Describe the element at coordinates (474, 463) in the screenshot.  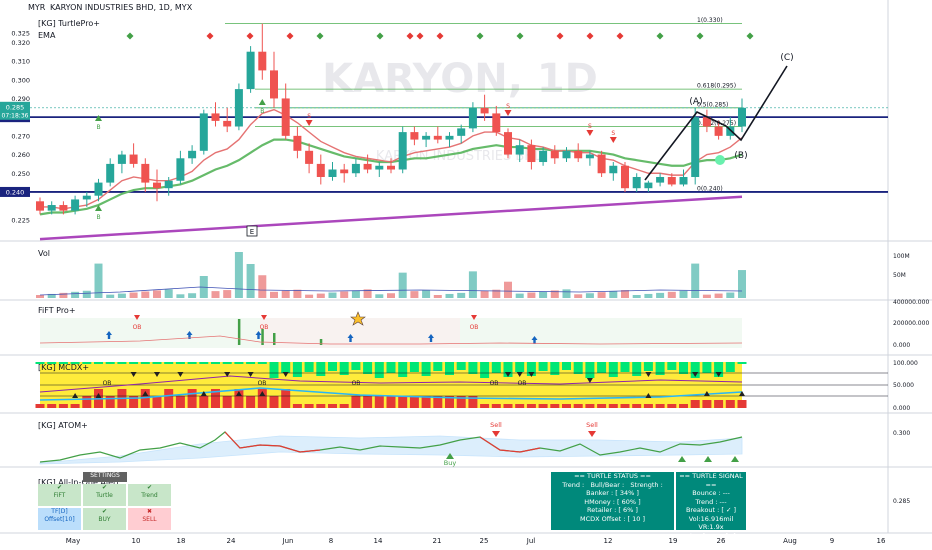
I see `atom-pane: 0.300 0.285 Sell Sell Buy` at that location.